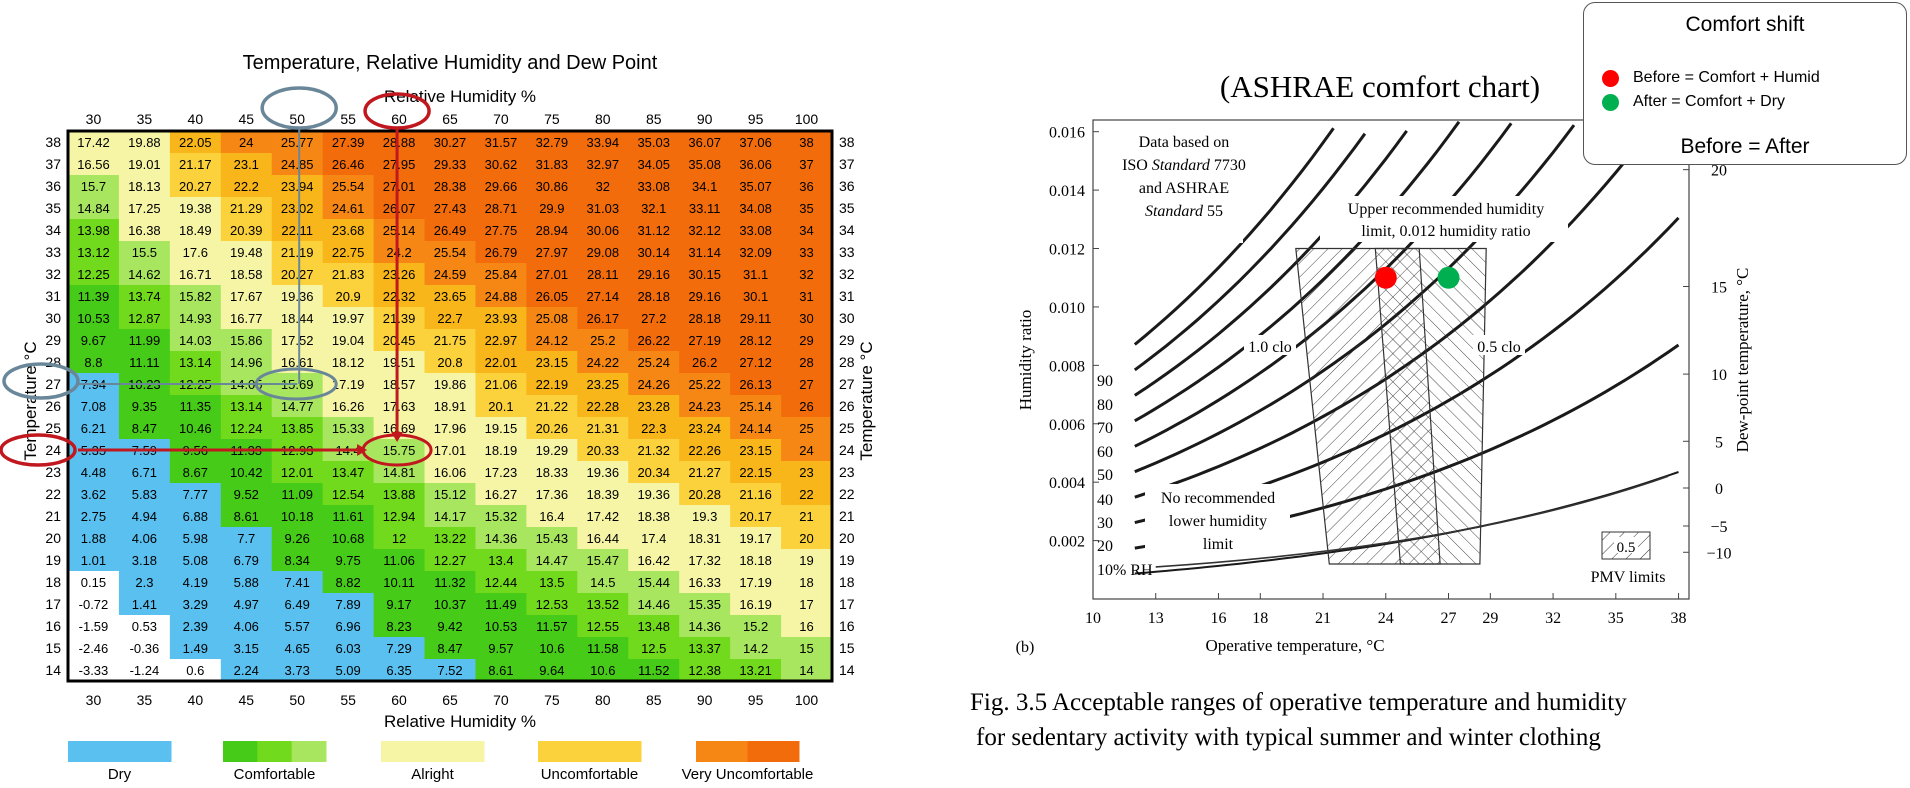 Image resolution: width=1910 pixels, height=788 pixels. What do you see at coordinates (348, 472) in the screenshot?
I see `cell-value: 13.47` at bounding box center [348, 472].